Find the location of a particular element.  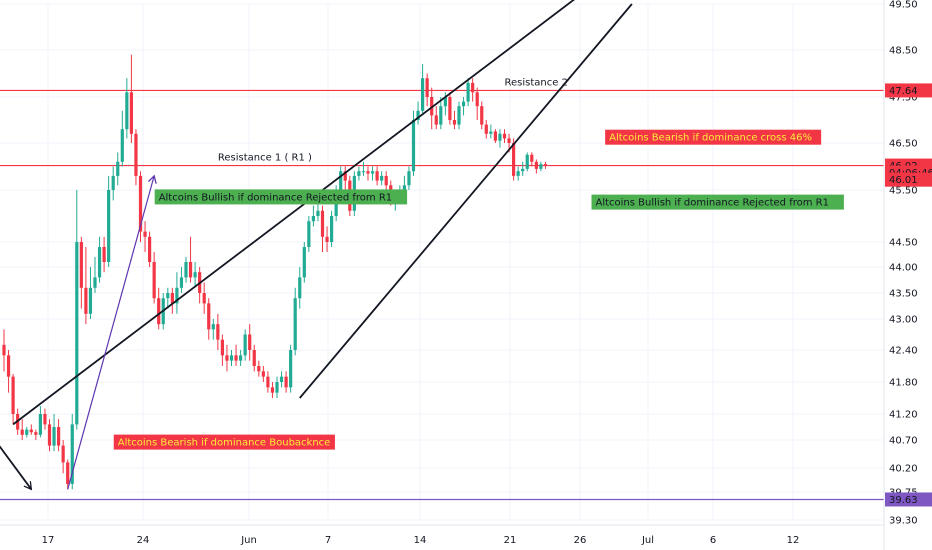

time-axis: 17 24 Jun 7 14 21 26 Jul 6 12 is located at coordinates (421, 540).